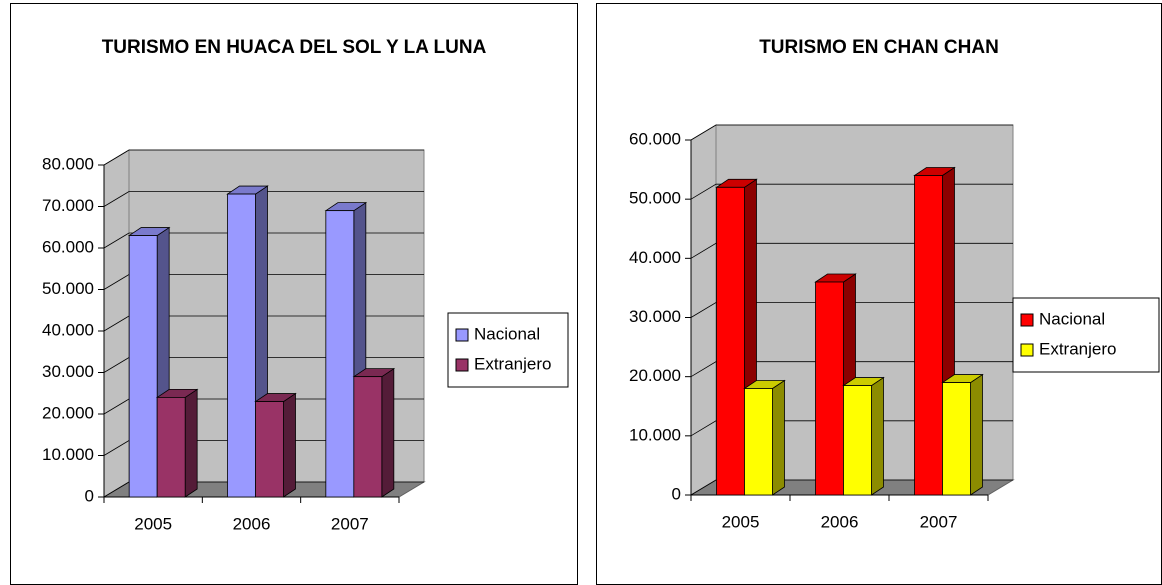 This screenshot has height=585, width=1162. Describe the element at coordinates (294, 47) in the screenshot. I see `chart-title: TURISMO EN HUACA DEL SOL Y LA LUNA` at that location.